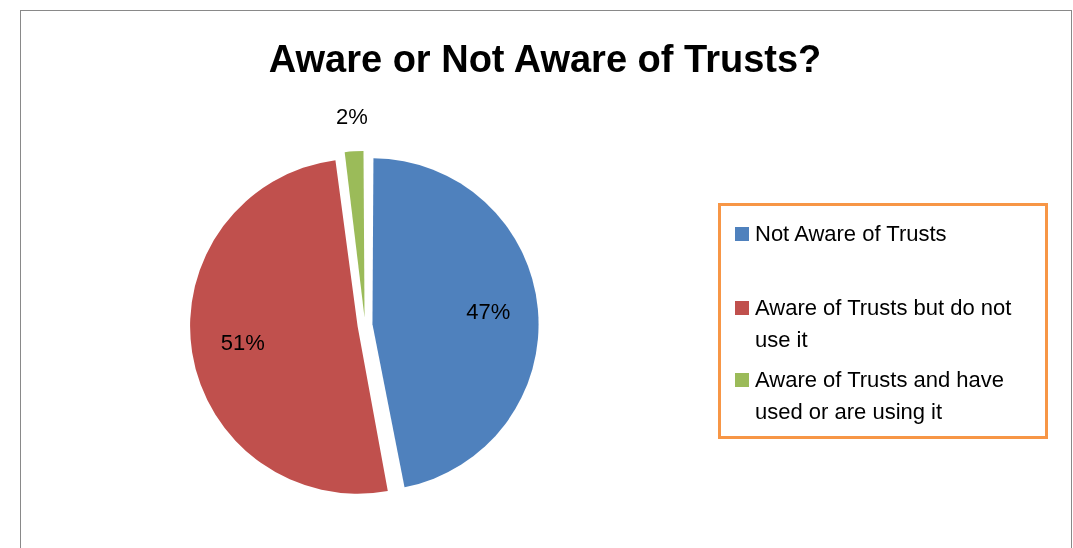 This screenshot has height=548, width=1073. Describe the element at coordinates (884, 324) in the screenshot. I see `legend-label: Aware of Trusts but do not use it` at that location.